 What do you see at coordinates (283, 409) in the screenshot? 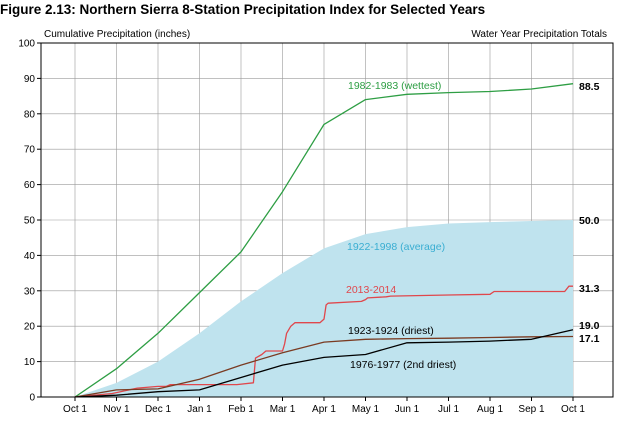
I see `x-tick-label: Mar 1` at bounding box center [283, 409].